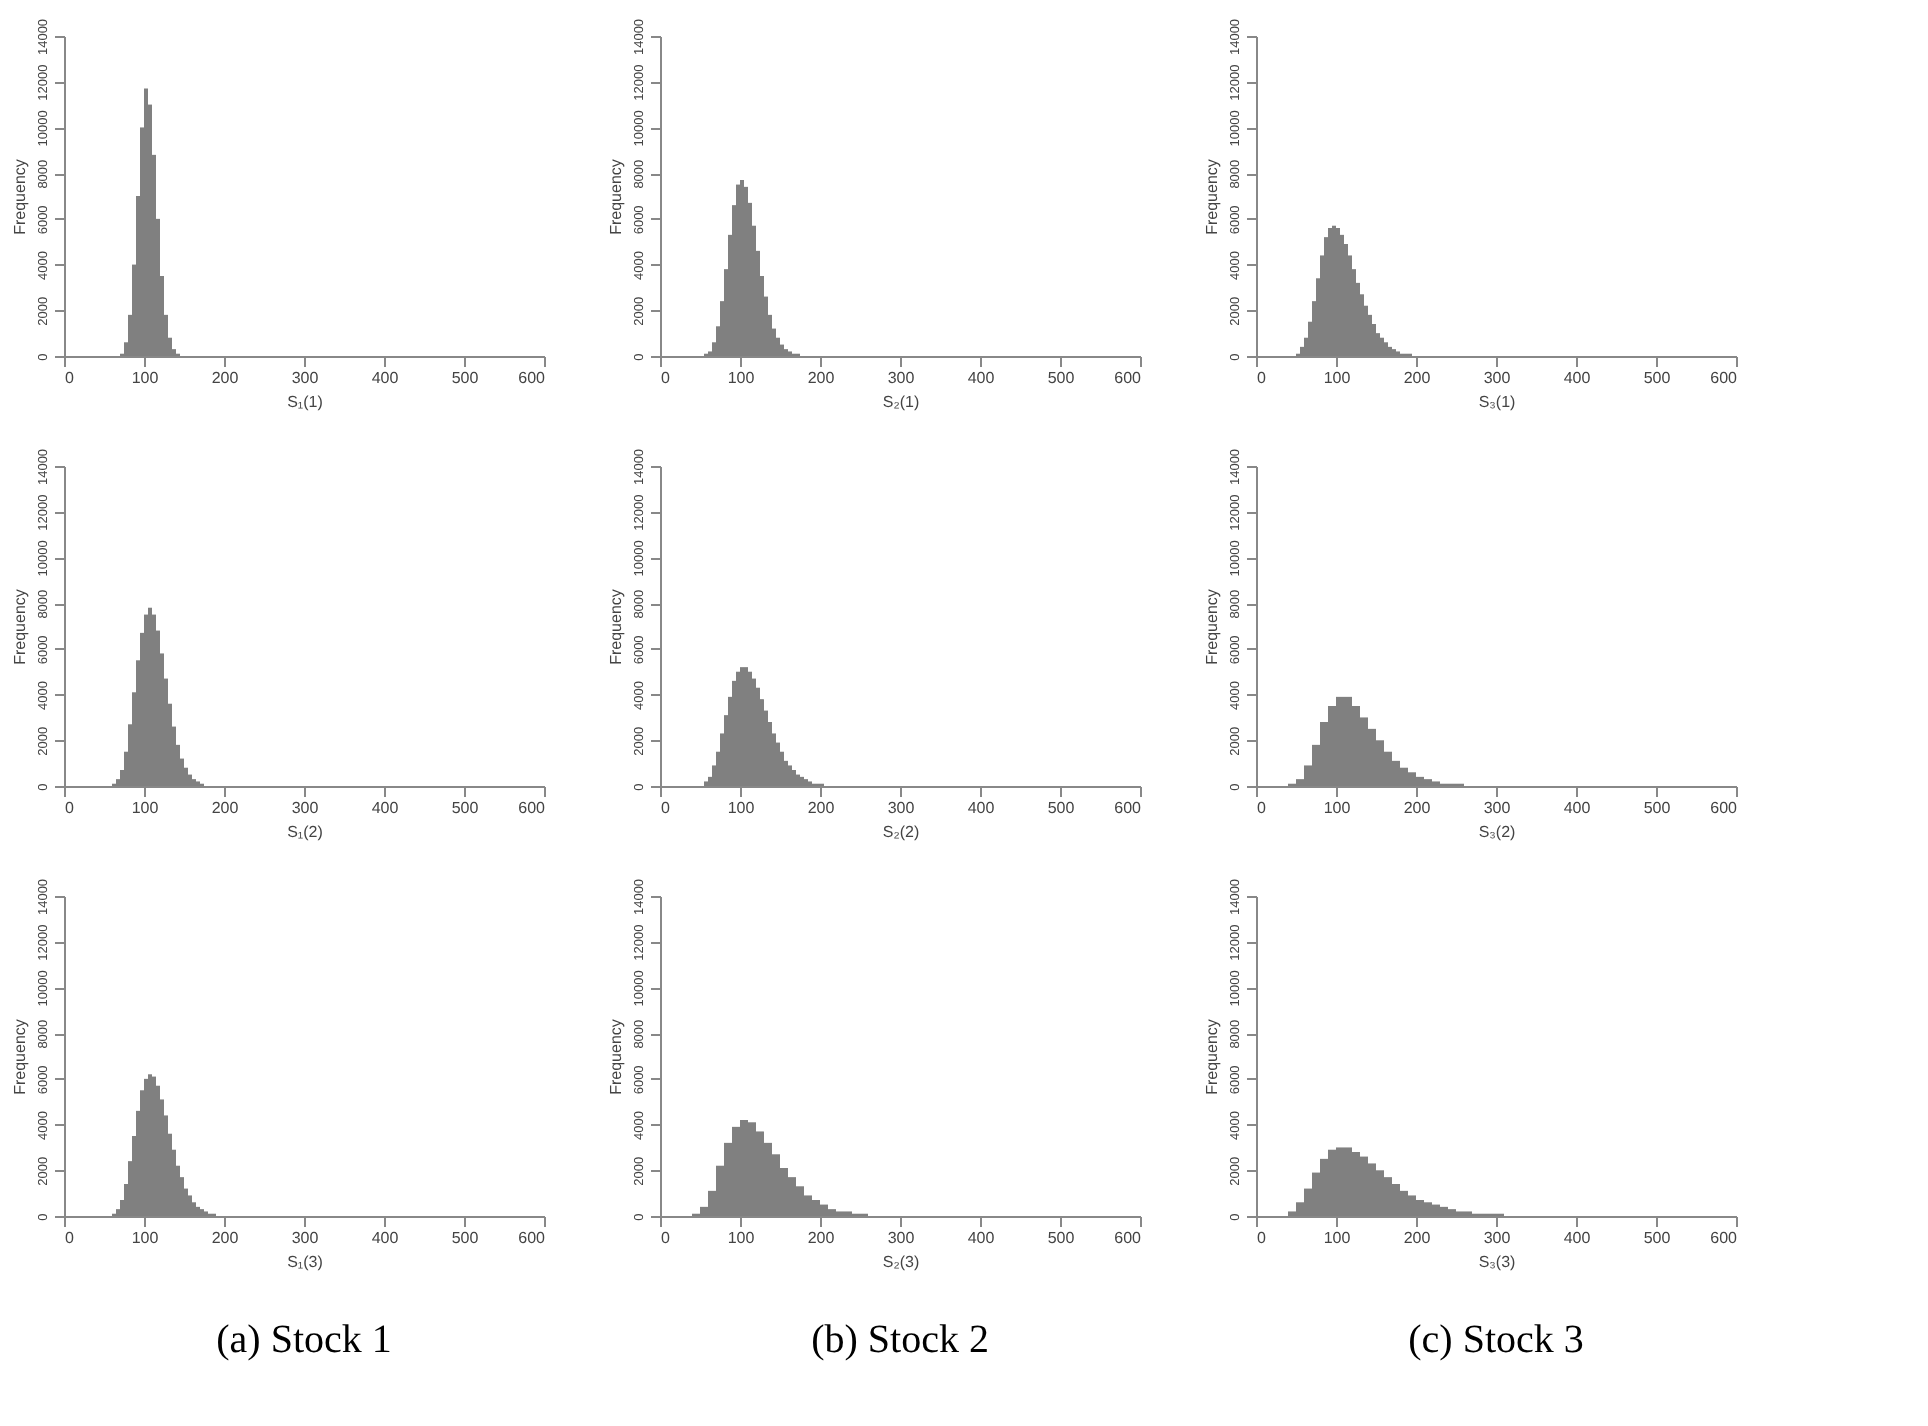  Describe the element at coordinates (901, 402) in the screenshot. I see `x-axis-title: S₂(1)` at that location.